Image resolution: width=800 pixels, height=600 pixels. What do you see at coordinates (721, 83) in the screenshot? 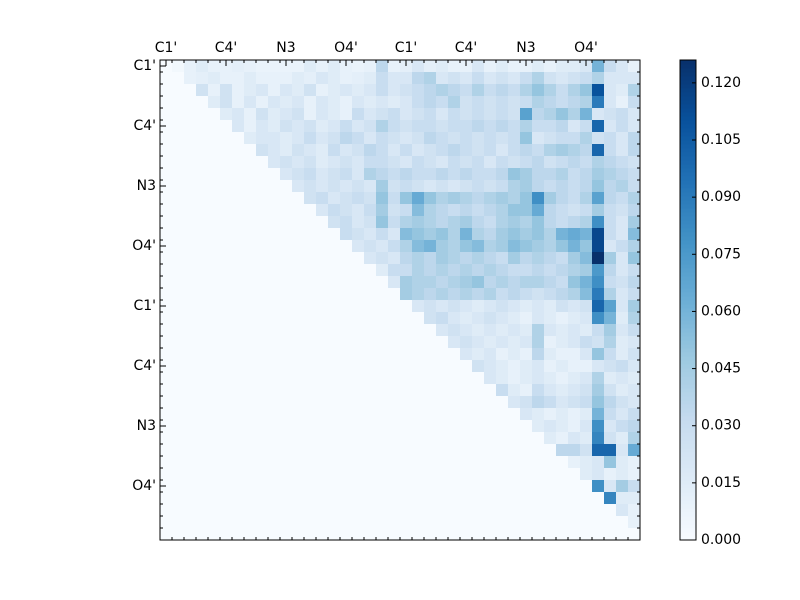
I see `colorbar-tick-label: 0.120` at bounding box center [721, 83].